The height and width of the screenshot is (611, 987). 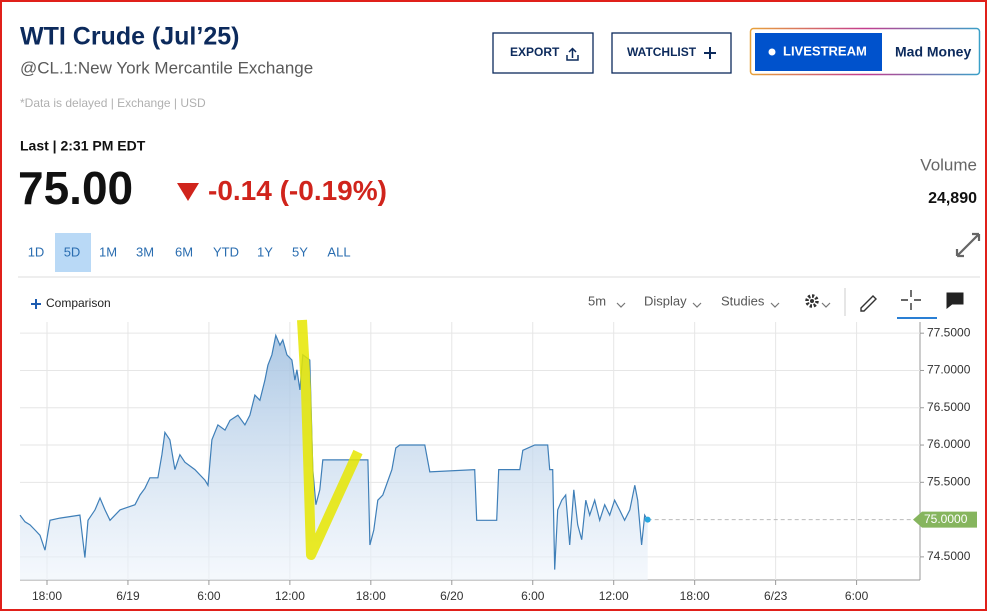 What do you see at coordinates (300, 251) in the screenshot?
I see `range-button: 5Y` at bounding box center [300, 251].